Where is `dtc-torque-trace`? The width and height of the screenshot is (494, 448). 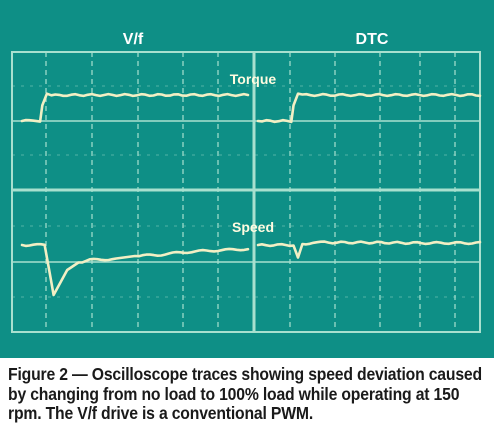
dtc-torque-trace is located at coordinates (369, 108).